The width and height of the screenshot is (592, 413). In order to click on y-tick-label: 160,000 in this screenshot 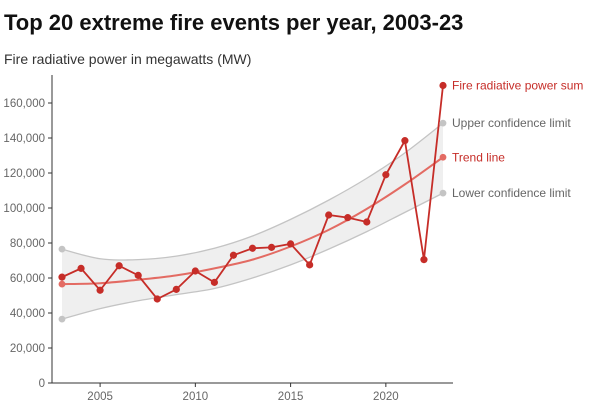, I will do `click(24, 104)`.